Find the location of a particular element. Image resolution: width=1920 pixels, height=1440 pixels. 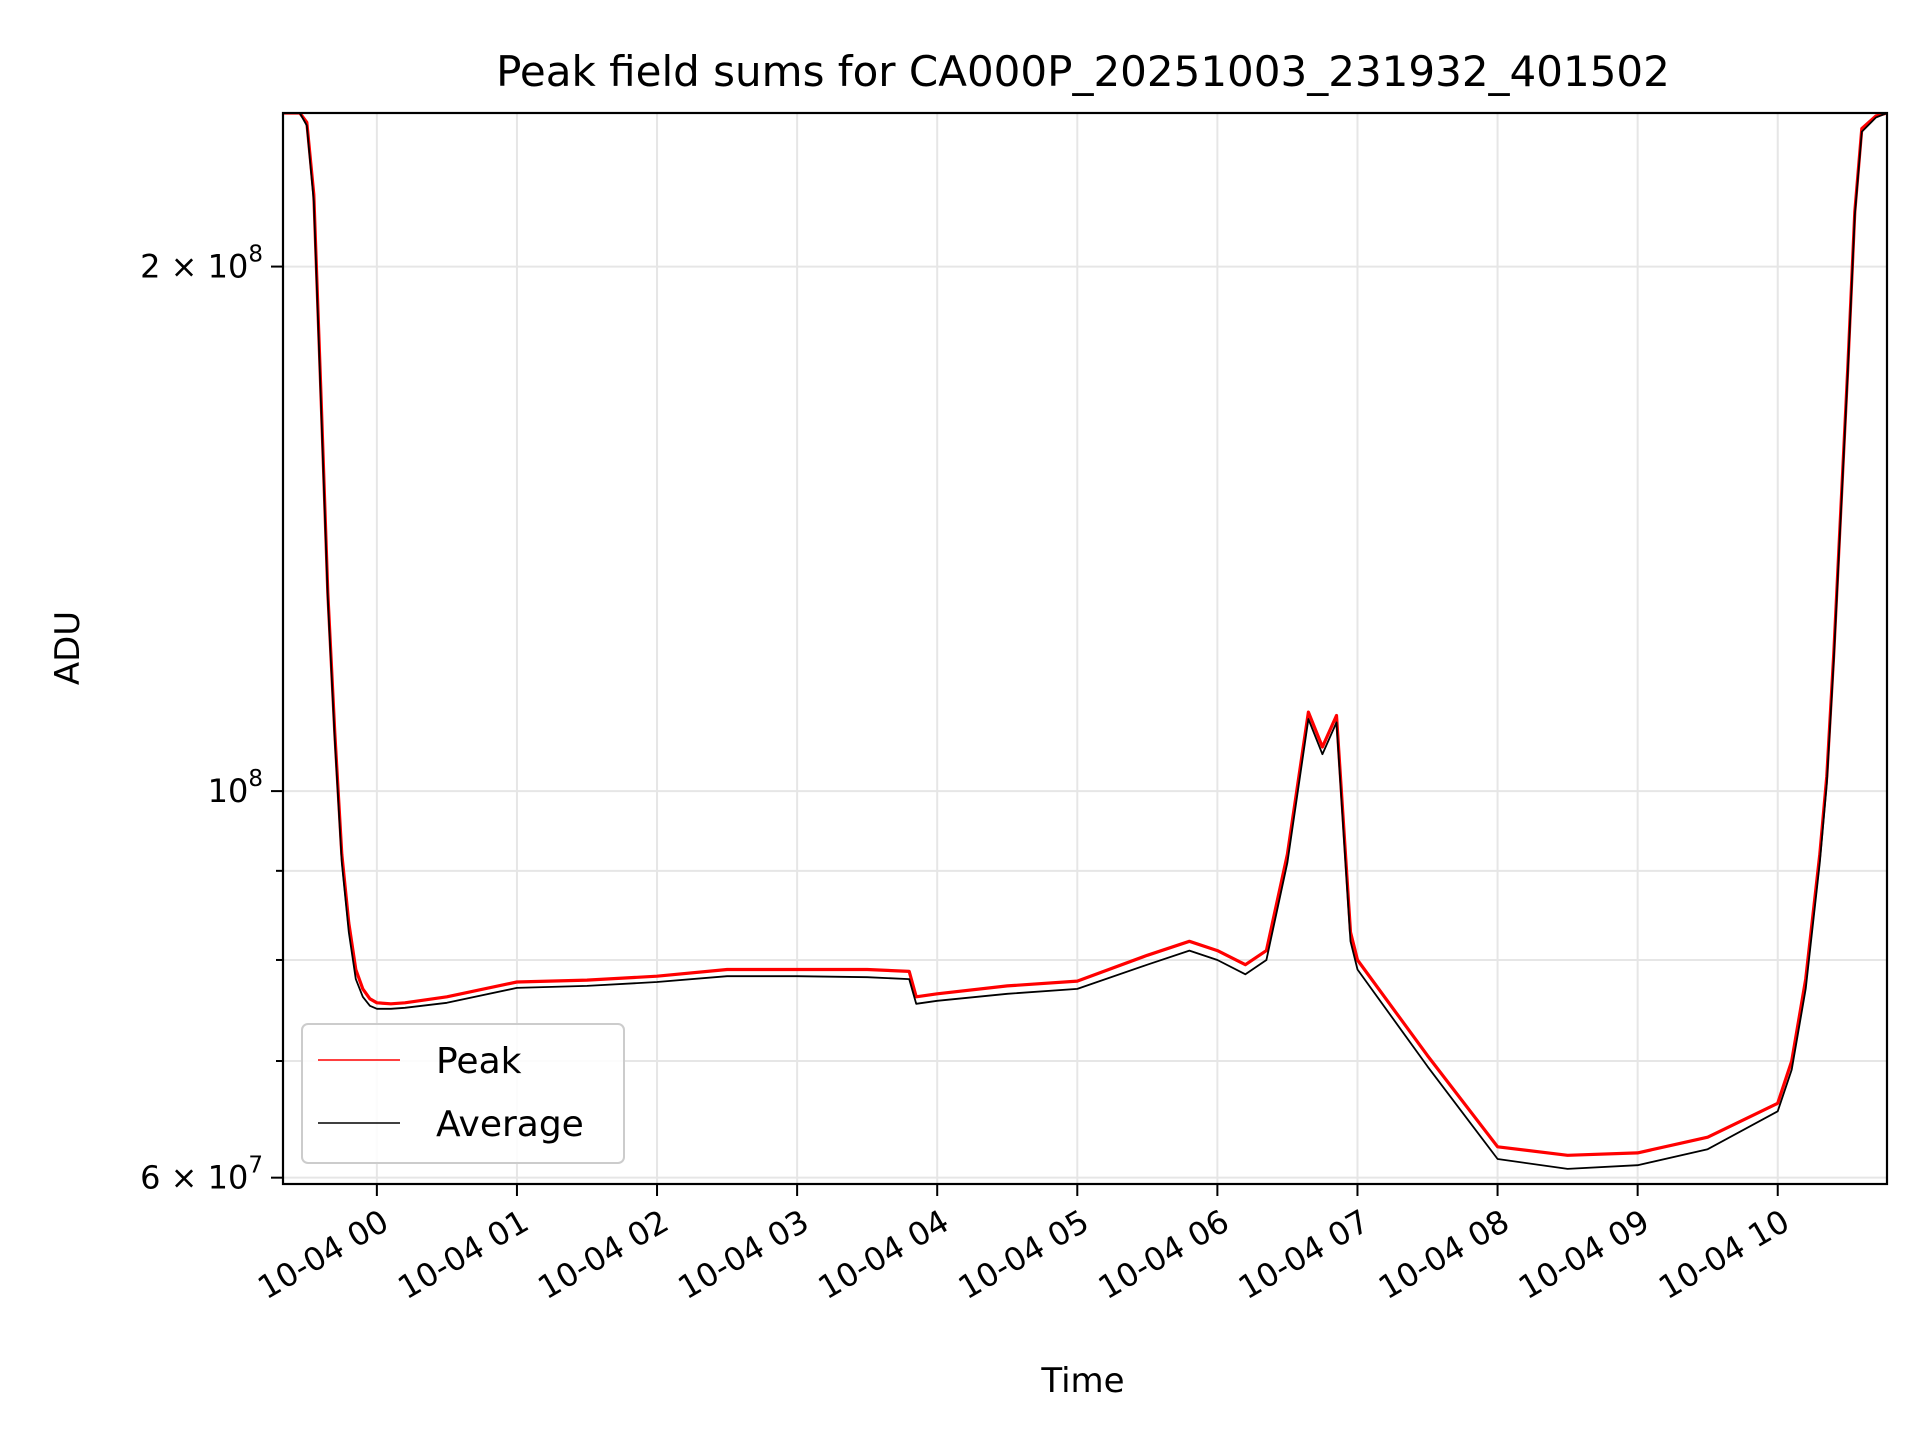

y-tick-label: 2 × 108 is located at coordinates (201, 264).